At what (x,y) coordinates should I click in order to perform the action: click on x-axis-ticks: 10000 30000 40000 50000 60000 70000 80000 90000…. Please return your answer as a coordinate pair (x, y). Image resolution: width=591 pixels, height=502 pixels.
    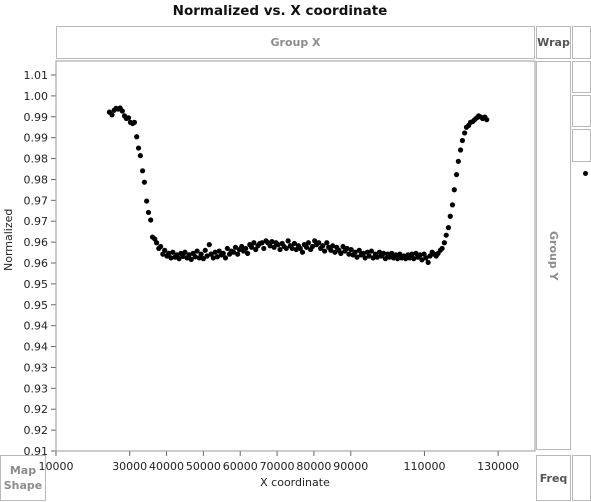
    Looking at the image, I should click on (279, 462).